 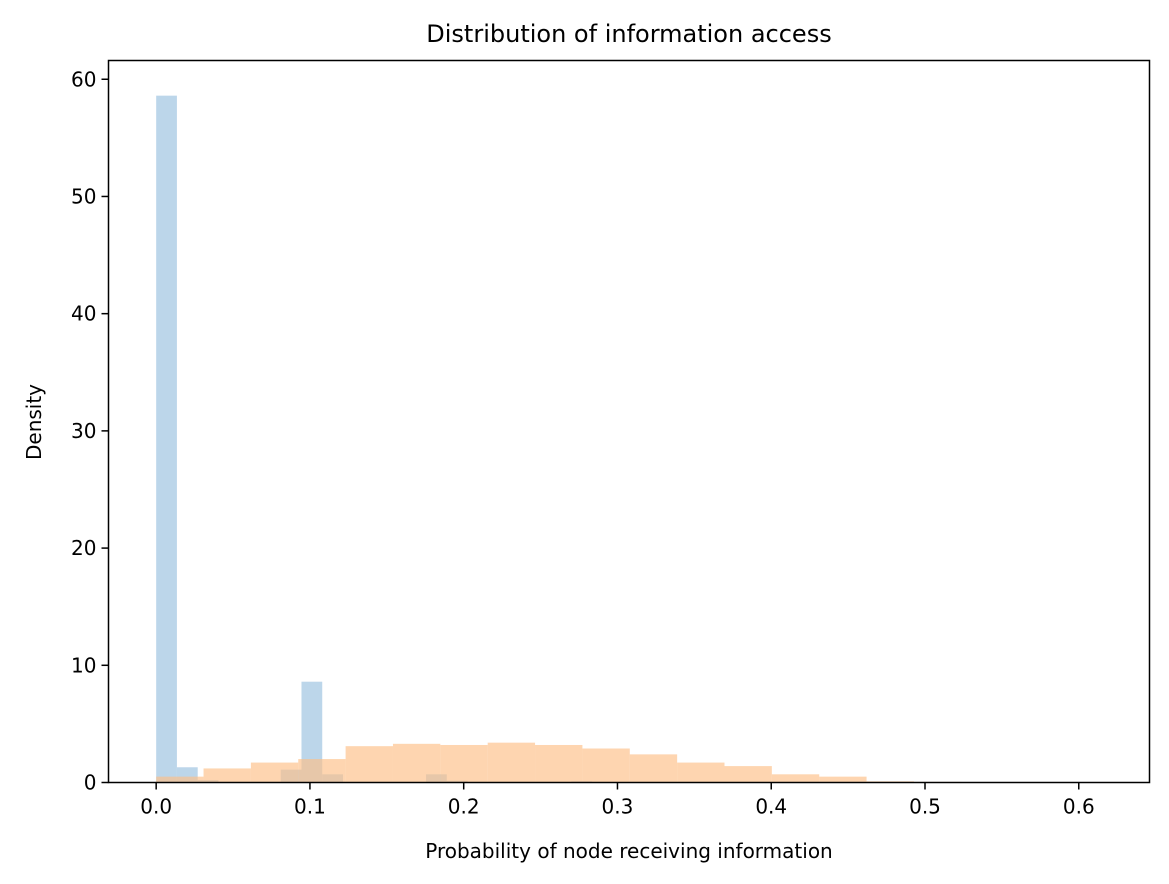 What do you see at coordinates (90, 783) in the screenshot?
I see `y-tick-label: 0` at bounding box center [90, 783].